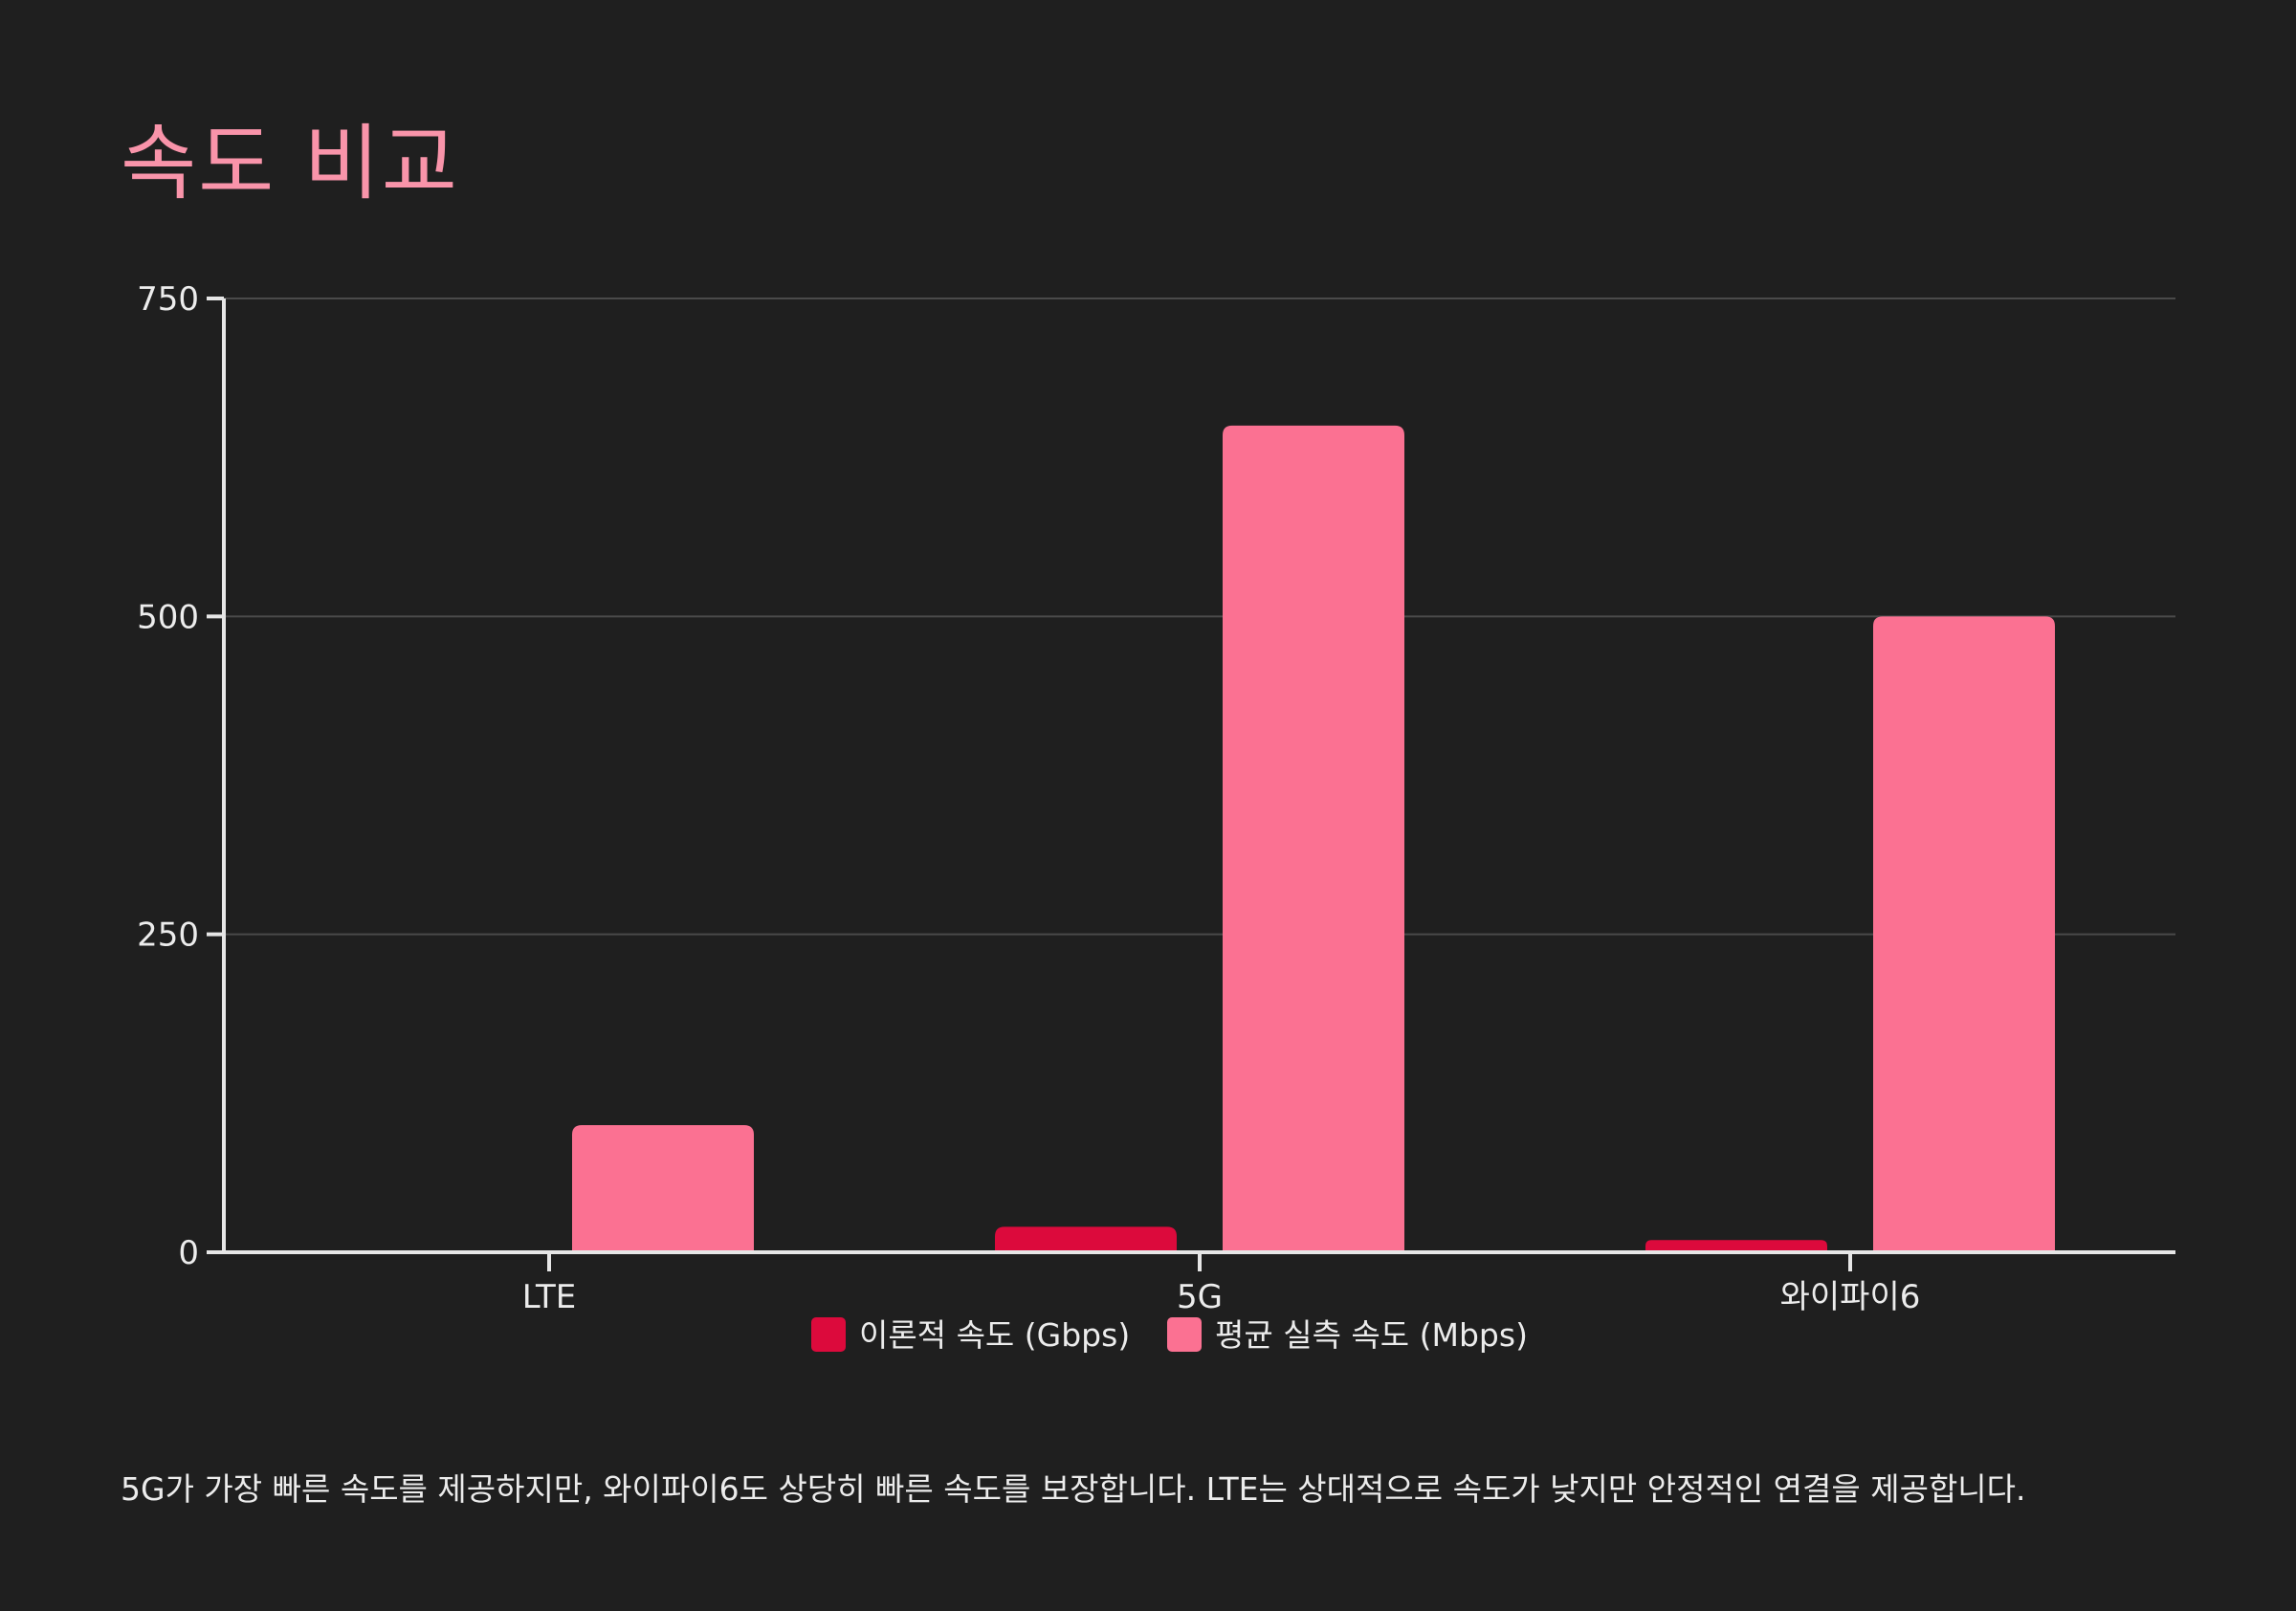 The width and height of the screenshot is (2296, 1611). I want to click on x-tick-label: 5G, so click(1200, 1297).